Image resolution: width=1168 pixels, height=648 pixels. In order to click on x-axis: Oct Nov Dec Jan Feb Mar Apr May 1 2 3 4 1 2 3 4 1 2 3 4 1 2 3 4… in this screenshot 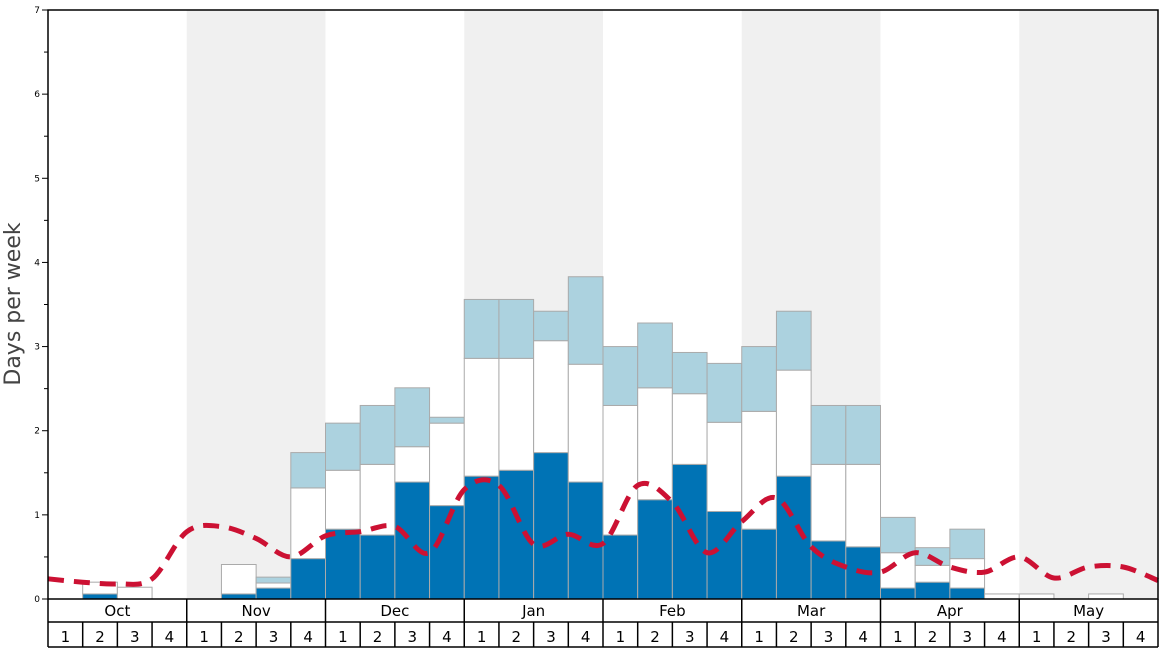, I will do `click(603, 623)`.